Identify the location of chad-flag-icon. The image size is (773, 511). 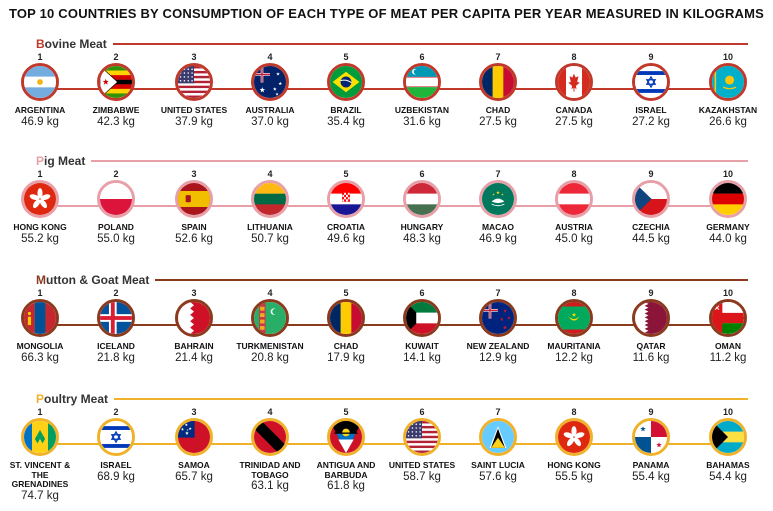
(498, 82).